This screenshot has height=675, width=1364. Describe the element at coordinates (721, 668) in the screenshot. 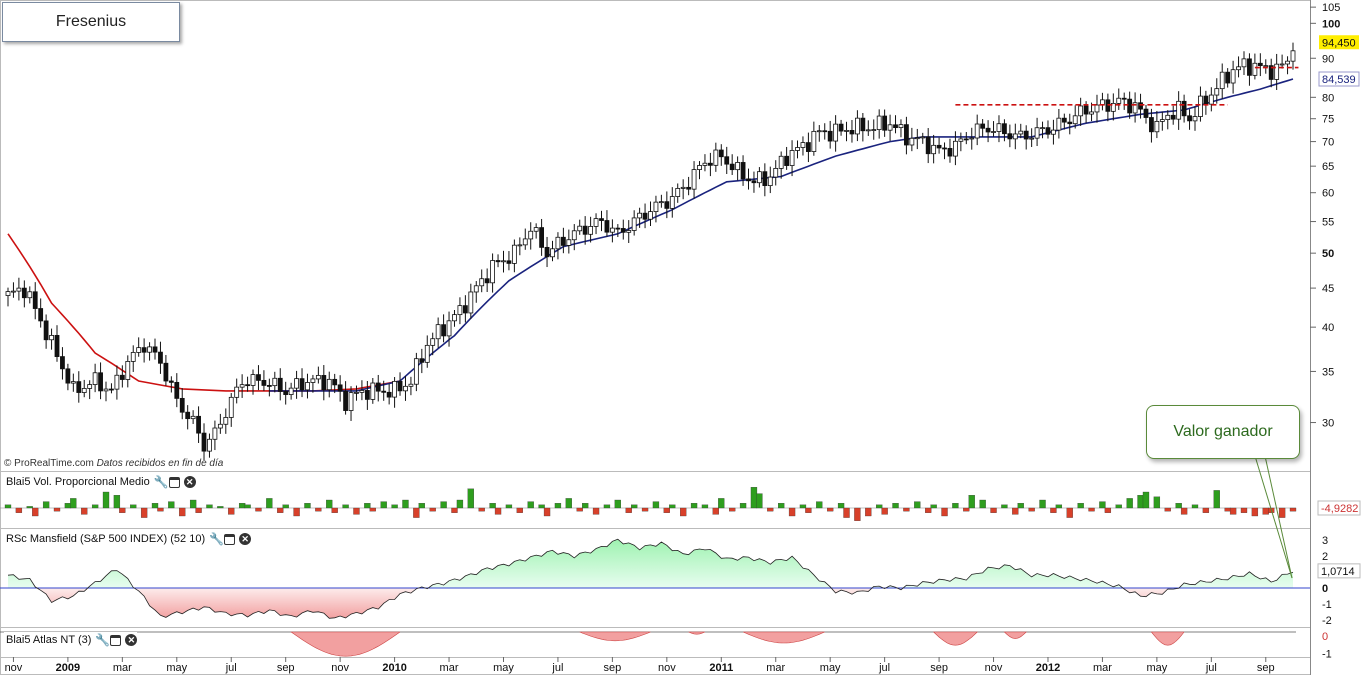

I see `time-tick-label: 2011` at that location.